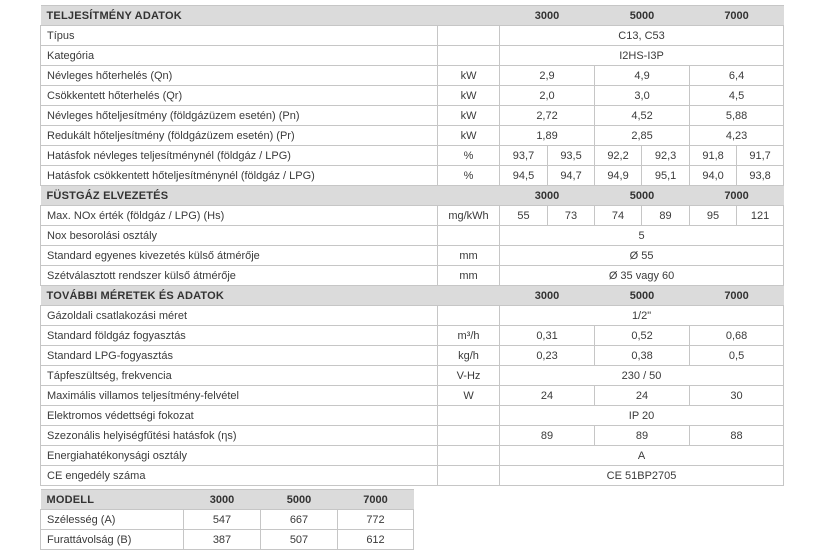 Image resolution: width=827 pixels, height=551 pixels. I want to click on model-row: Szélesség (A) 547 667 772, so click(227, 519).